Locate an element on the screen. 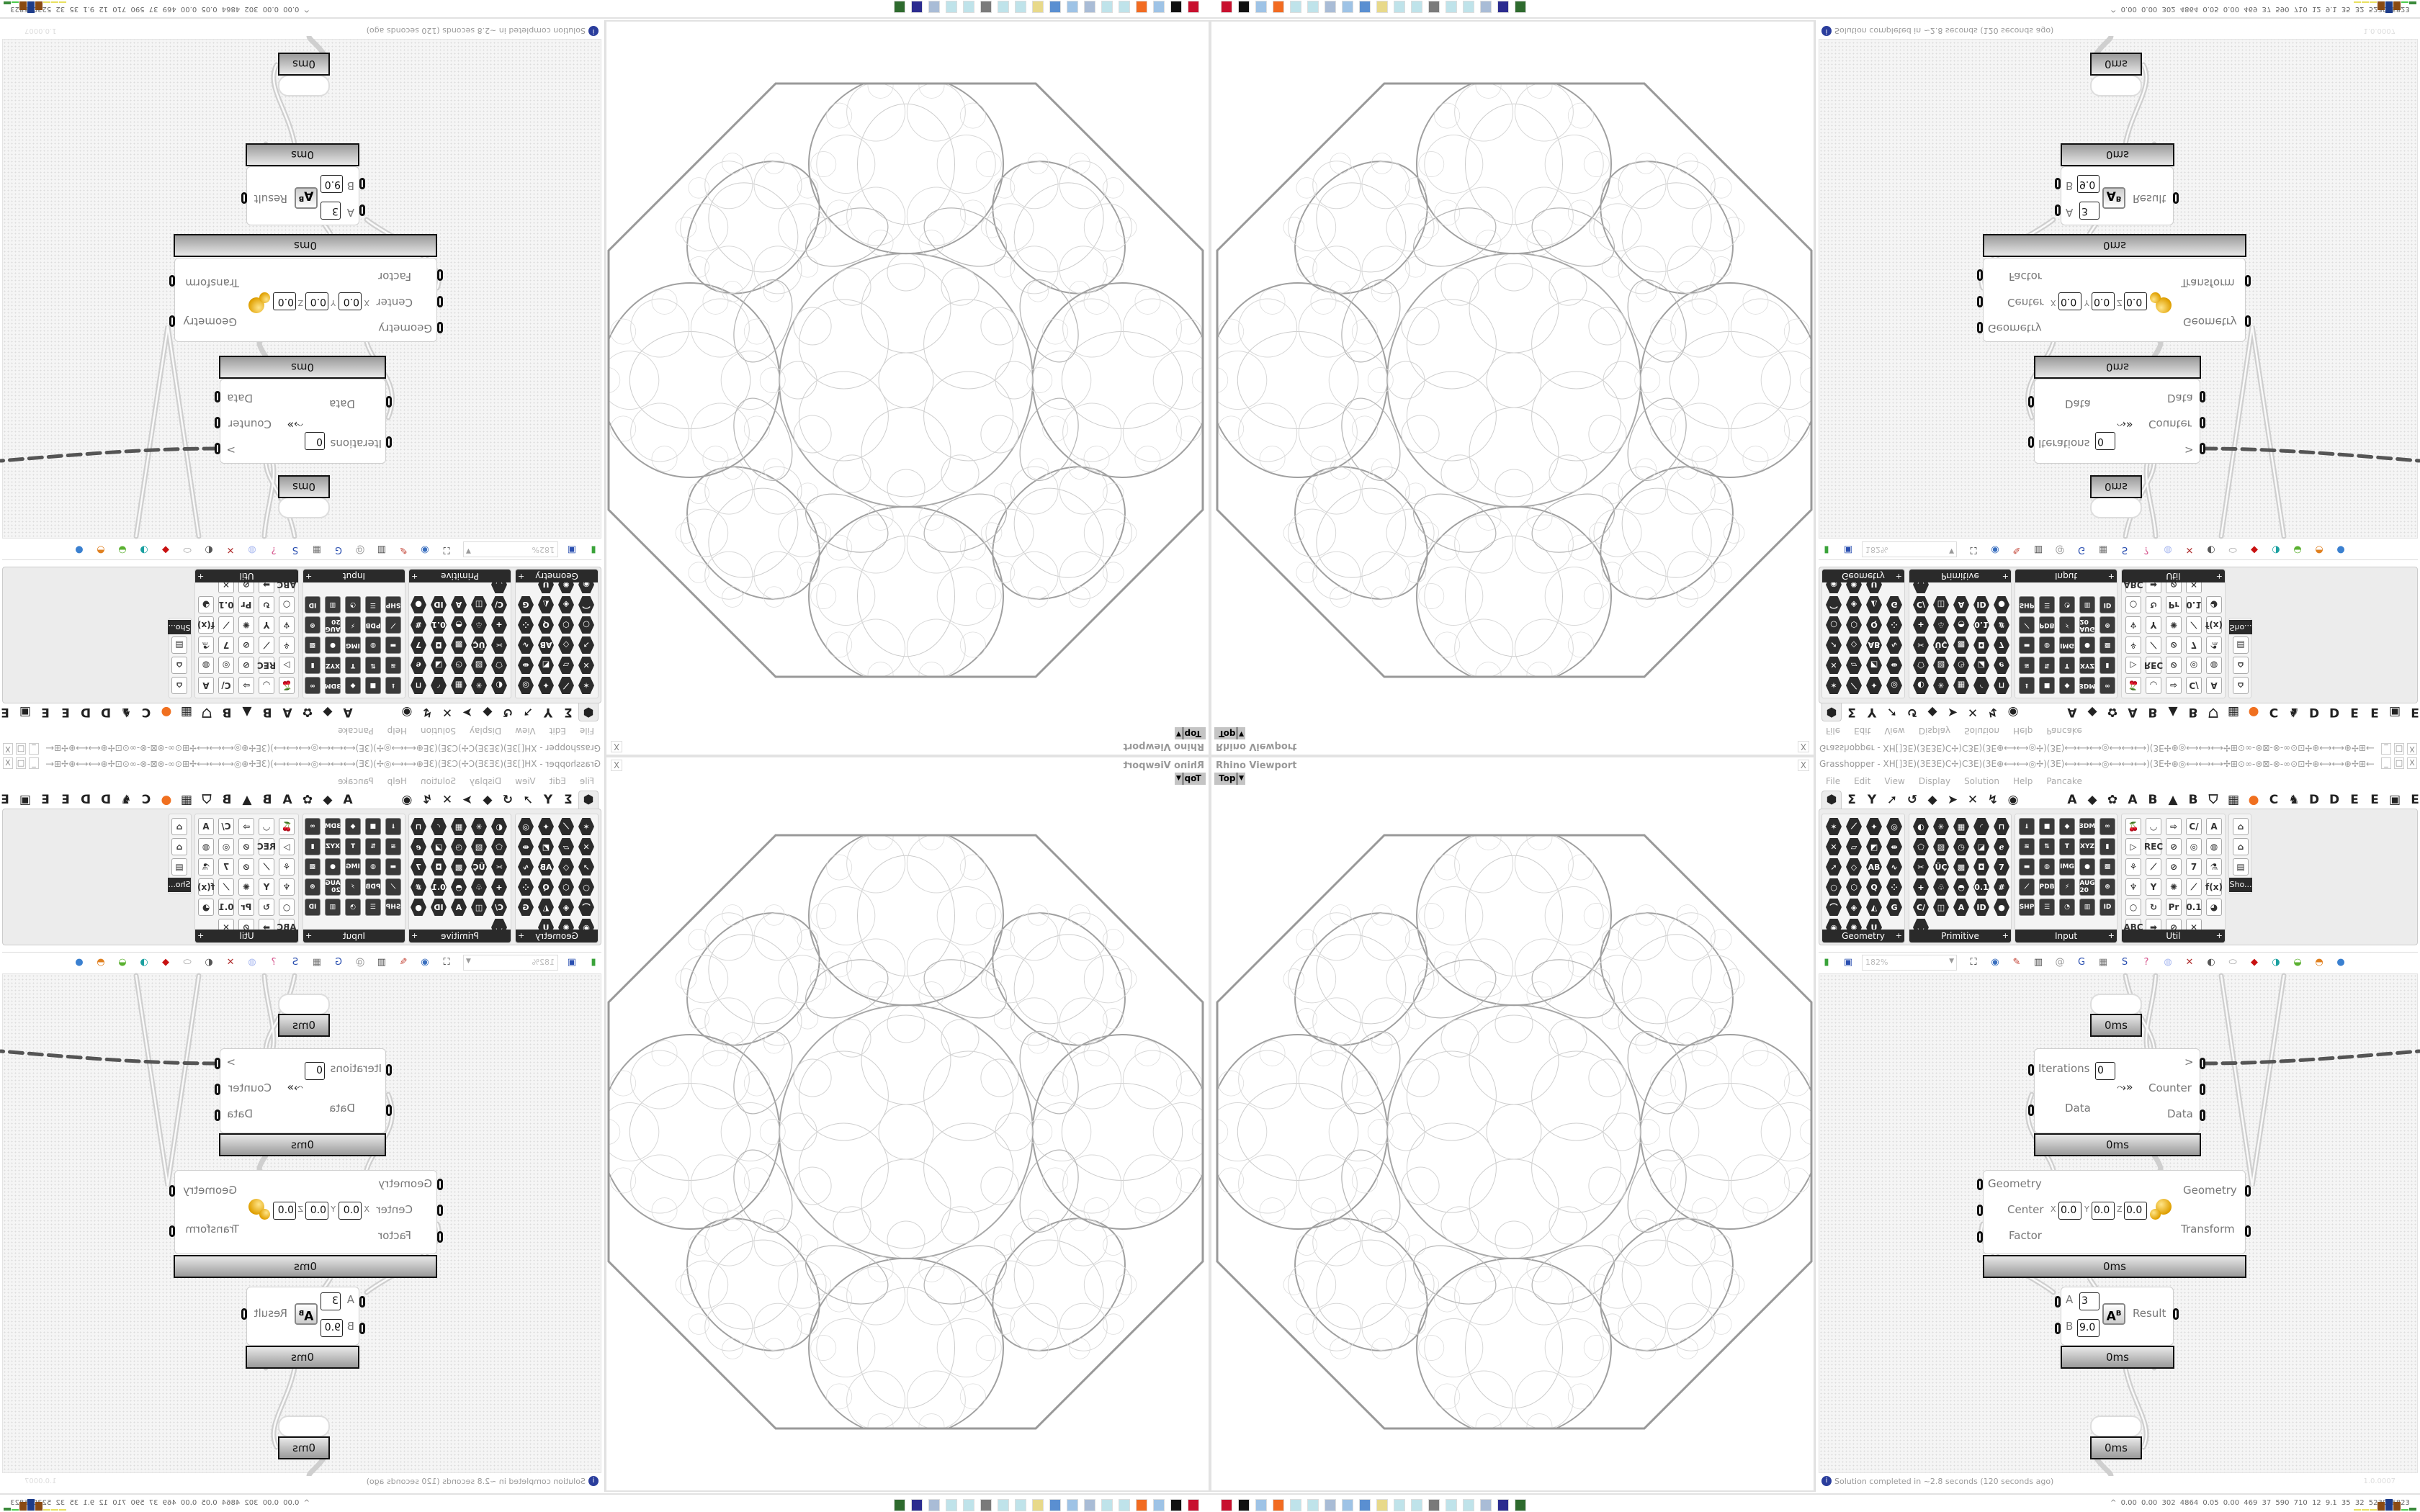 The width and height of the screenshot is (2420, 1512). component-icon: f(x) is located at coordinates (2214, 625).